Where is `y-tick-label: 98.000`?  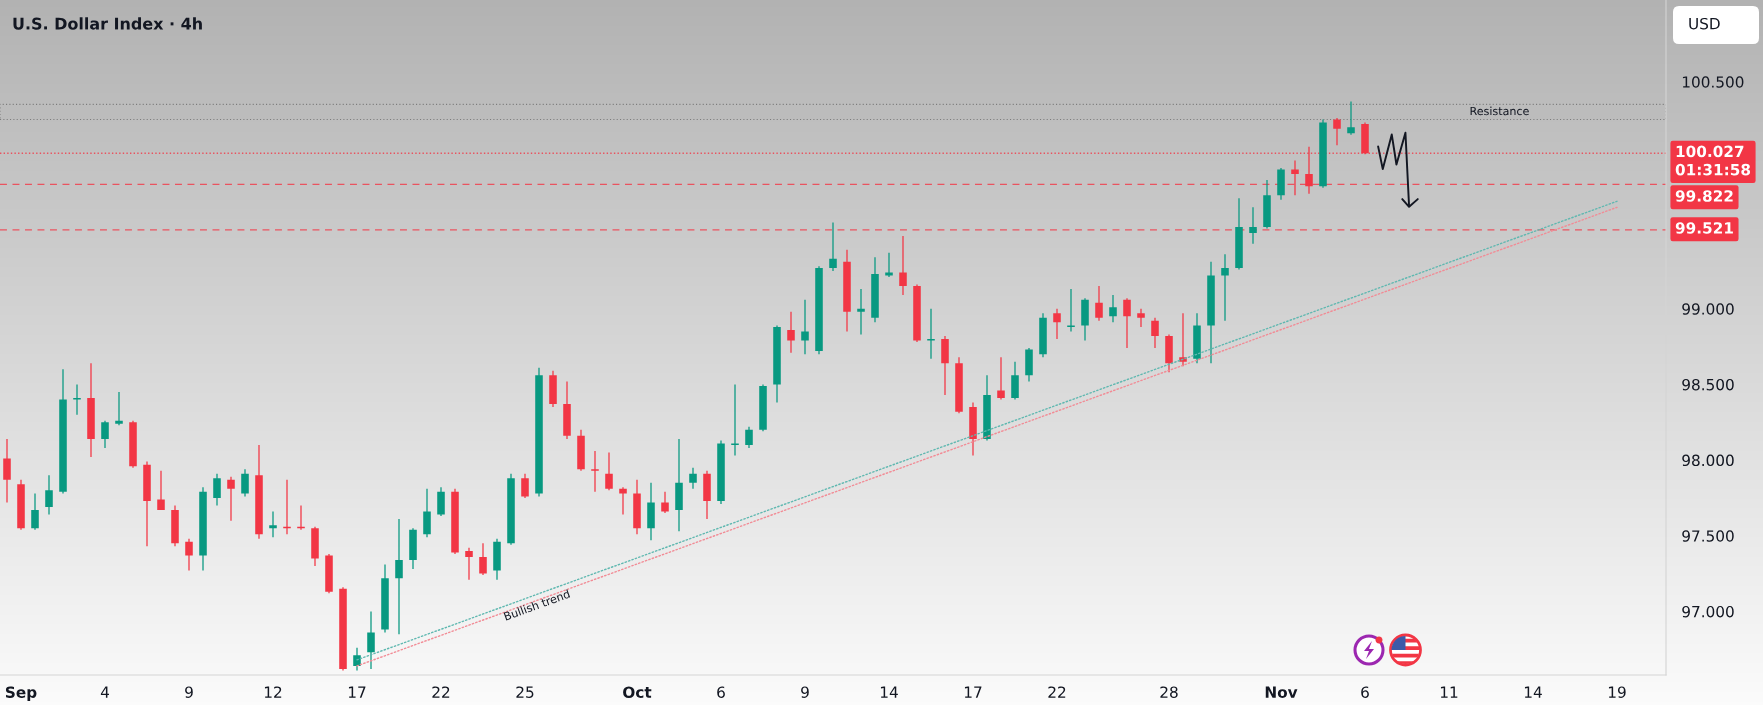 y-tick-label: 98.000 is located at coordinates (1708, 460).